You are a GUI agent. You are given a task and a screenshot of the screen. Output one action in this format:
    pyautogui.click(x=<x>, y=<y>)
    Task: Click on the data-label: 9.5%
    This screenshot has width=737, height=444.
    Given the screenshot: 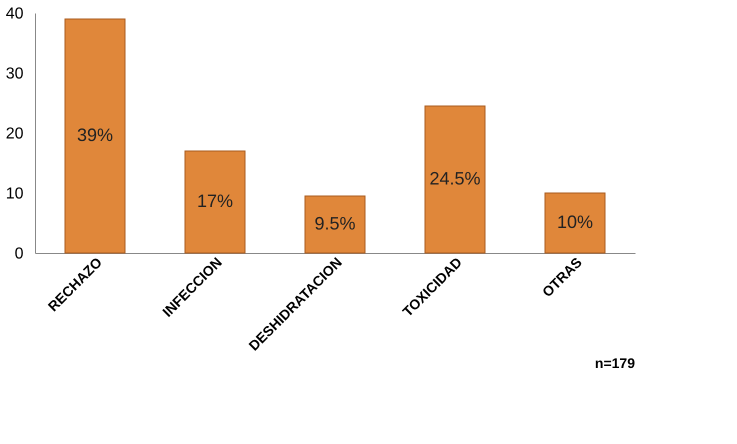 What is the action you would take?
    pyautogui.click(x=335, y=224)
    